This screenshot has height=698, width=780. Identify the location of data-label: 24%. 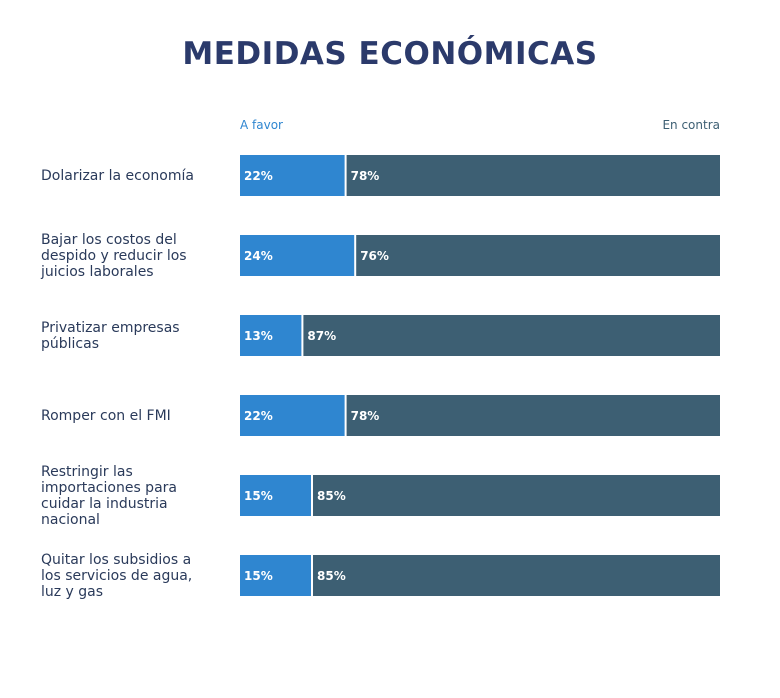
(258, 256).